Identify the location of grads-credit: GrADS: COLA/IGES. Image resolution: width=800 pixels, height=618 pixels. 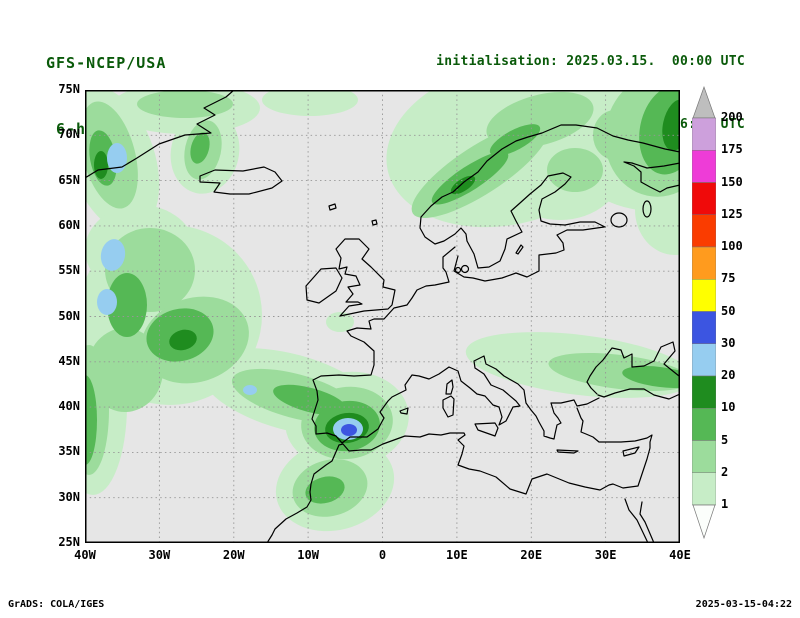
(56, 604).